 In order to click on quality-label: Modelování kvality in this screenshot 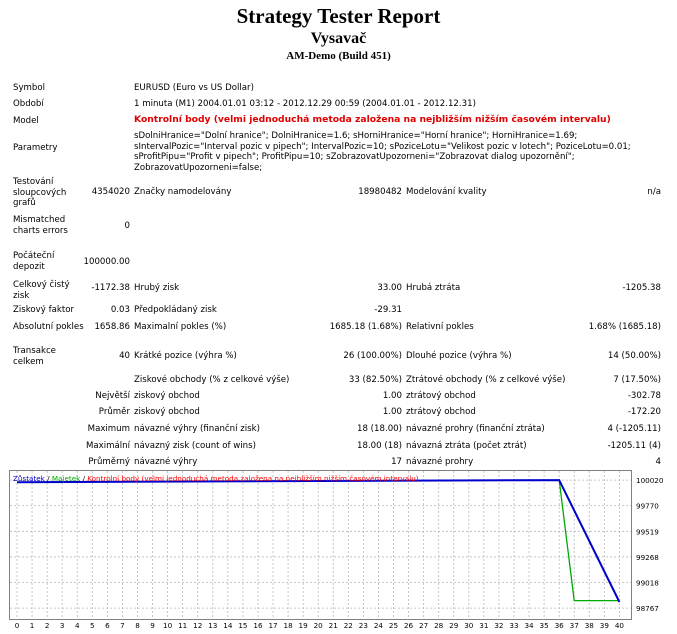, I will do `click(446, 192)`.